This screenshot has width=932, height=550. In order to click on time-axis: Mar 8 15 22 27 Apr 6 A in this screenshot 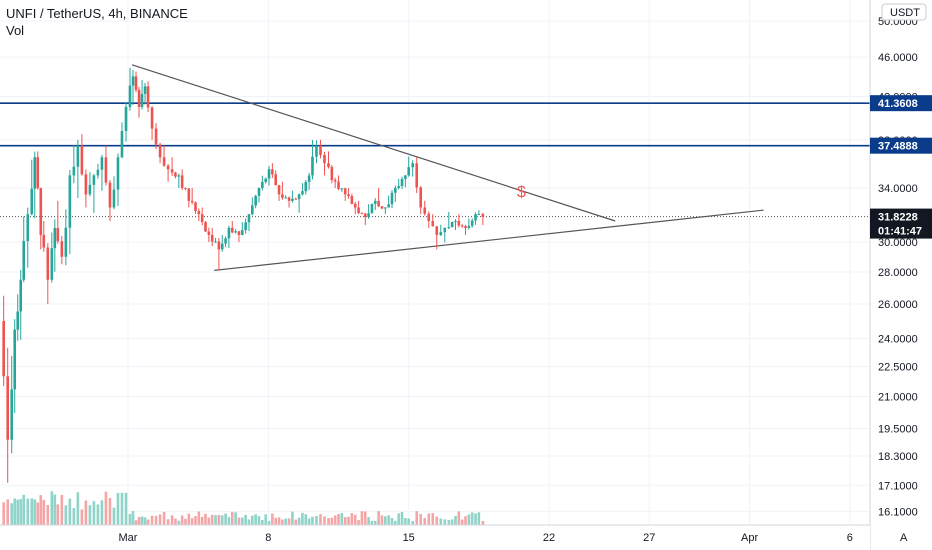, I will do `click(454, 537)`.